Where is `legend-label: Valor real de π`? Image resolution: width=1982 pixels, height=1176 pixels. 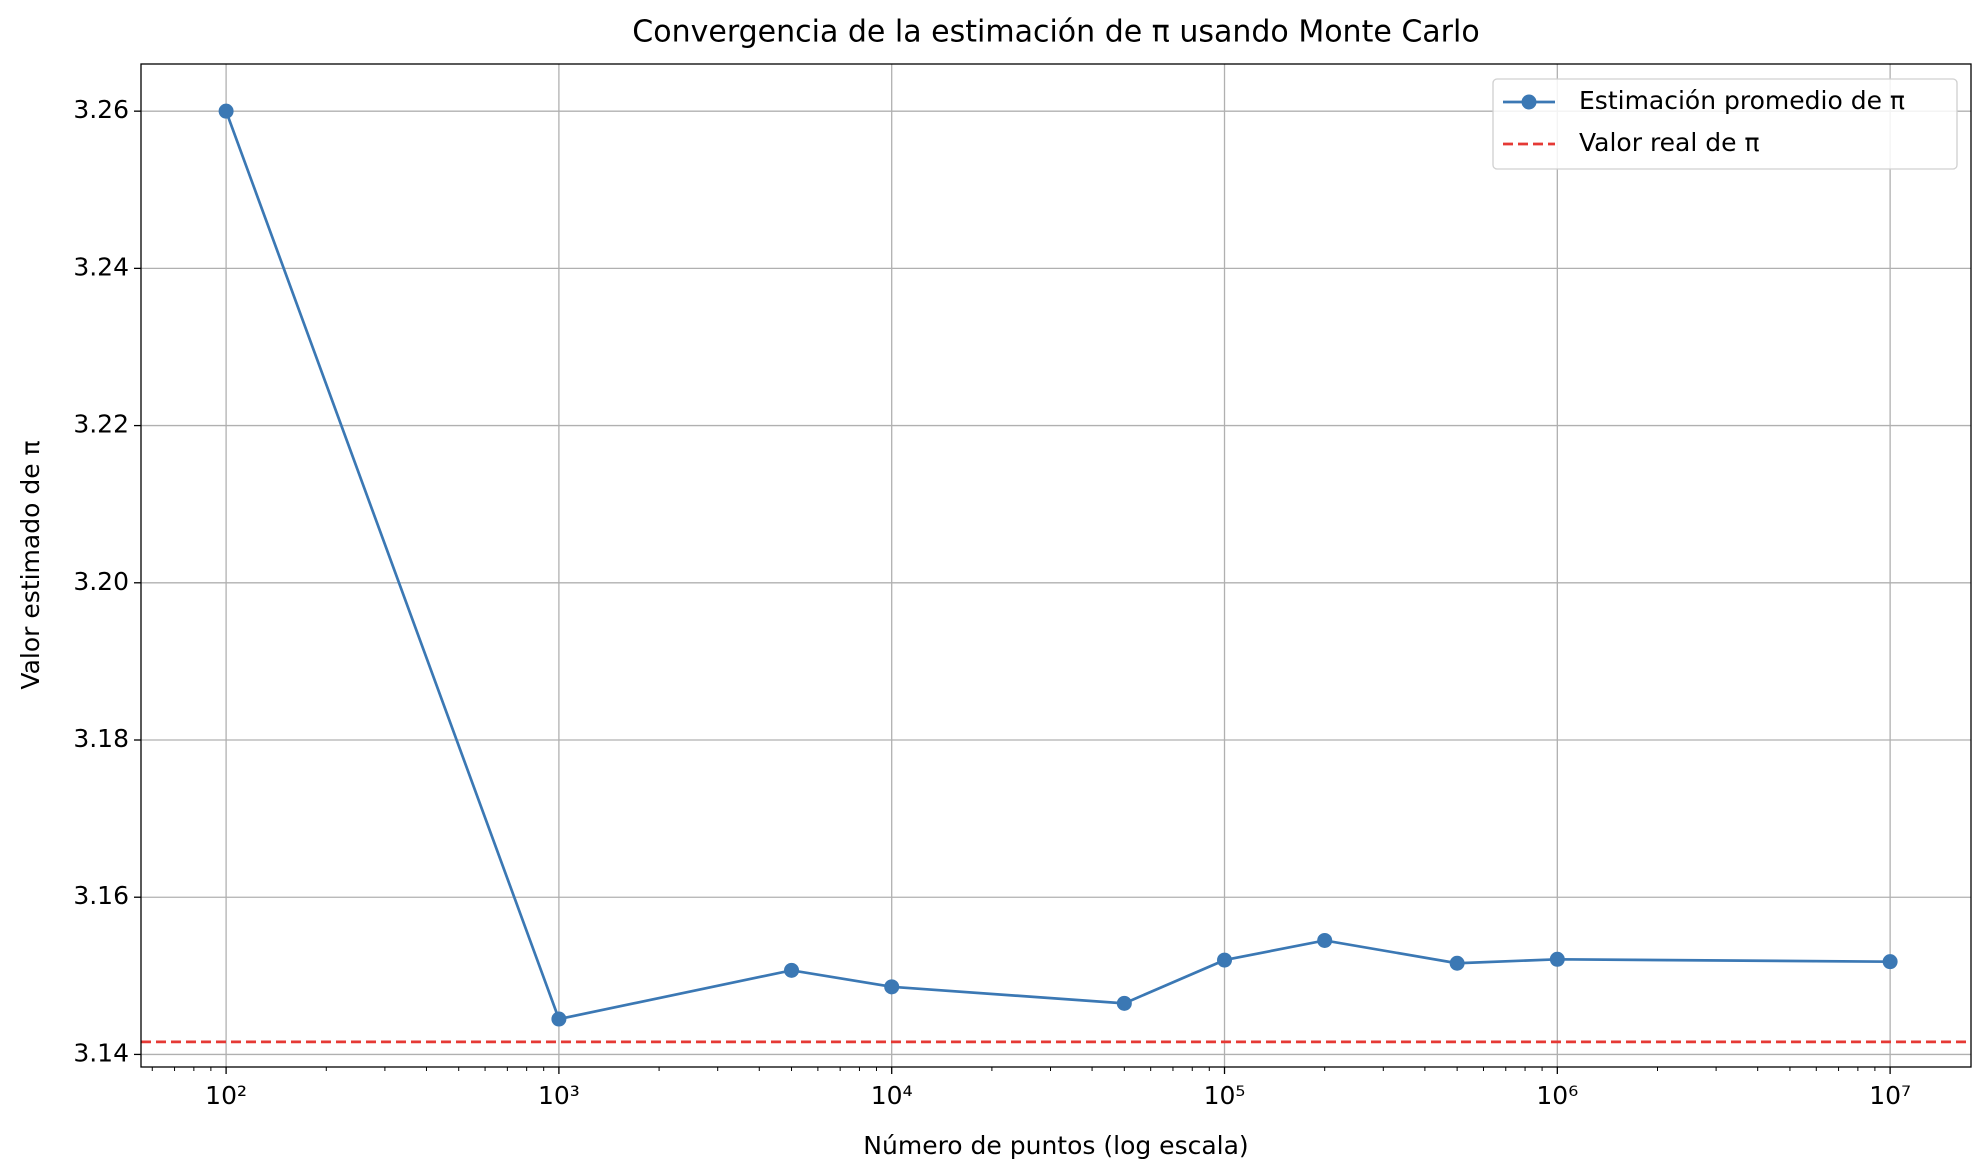 legend-label: Valor real de π is located at coordinates (1669, 142).